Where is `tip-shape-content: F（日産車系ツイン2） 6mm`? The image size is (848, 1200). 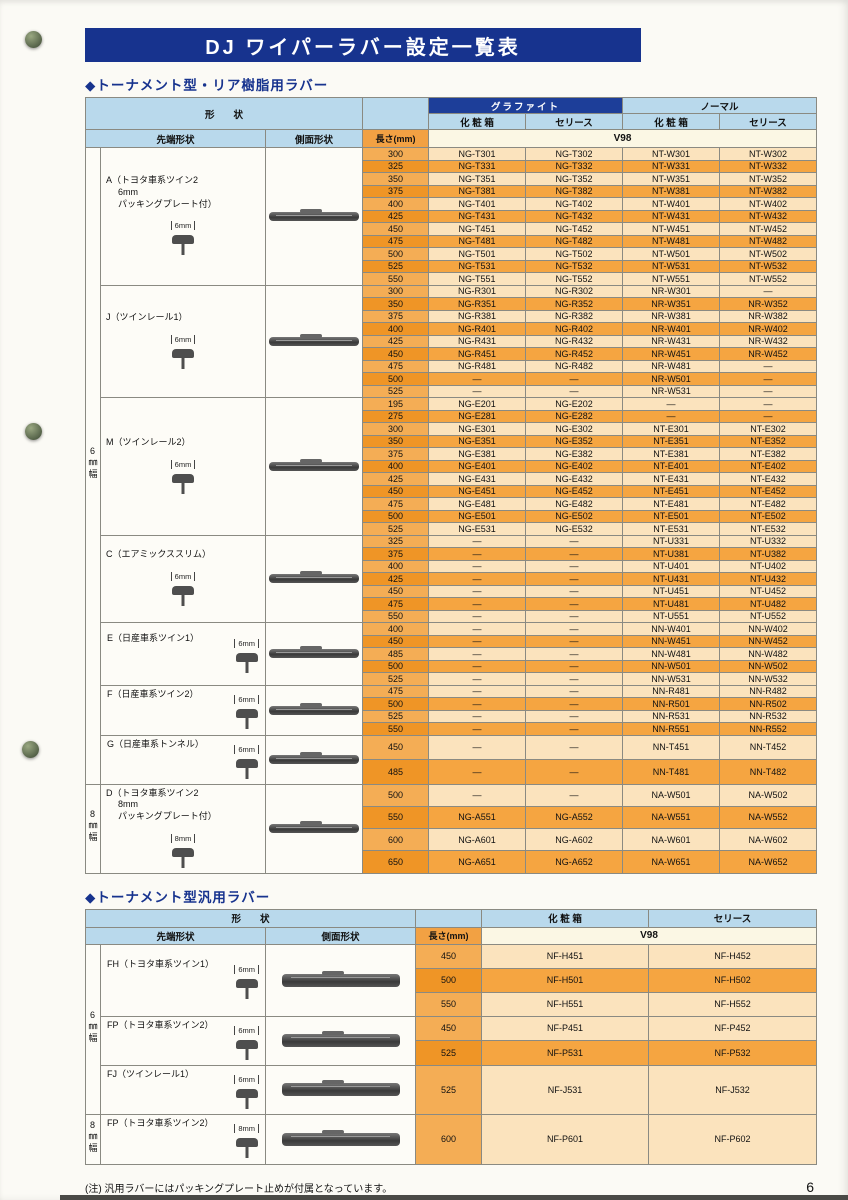 tip-shape-content: F（日産車系ツイン2） 6mm is located at coordinates (183, 710).